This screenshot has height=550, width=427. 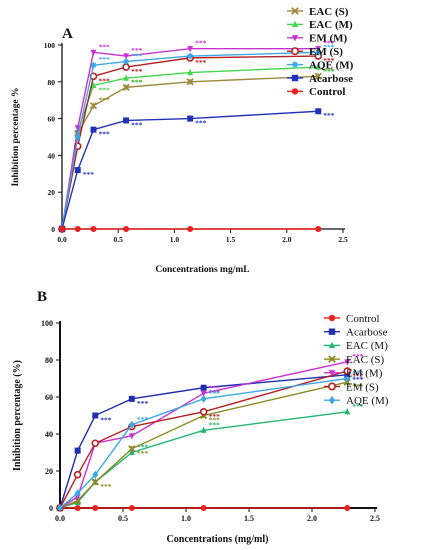 I want to click on legend-item: EAC (S), so click(x=354, y=360).